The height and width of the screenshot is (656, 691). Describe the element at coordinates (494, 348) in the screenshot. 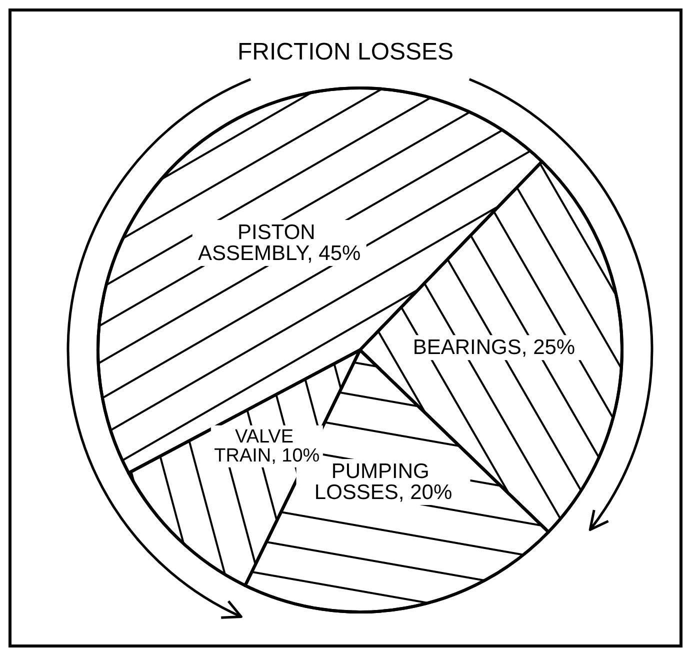

I see `slice-label: BEARINGS, 25%` at that location.